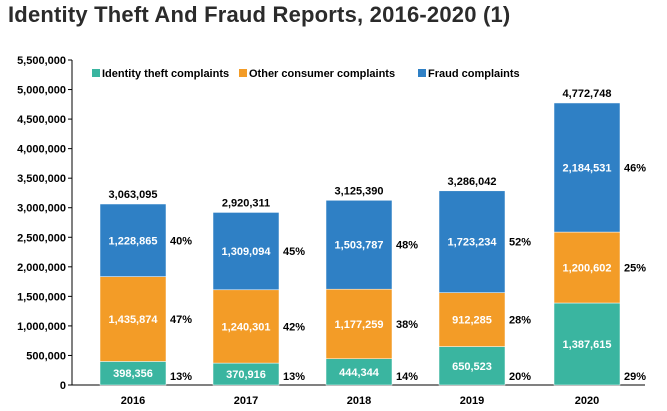 Image resolution: width=667 pixels, height=411 pixels. What do you see at coordinates (587, 94) in the screenshot?
I see `bar-total-label: 4,772,748` at bounding box center [587, 94].